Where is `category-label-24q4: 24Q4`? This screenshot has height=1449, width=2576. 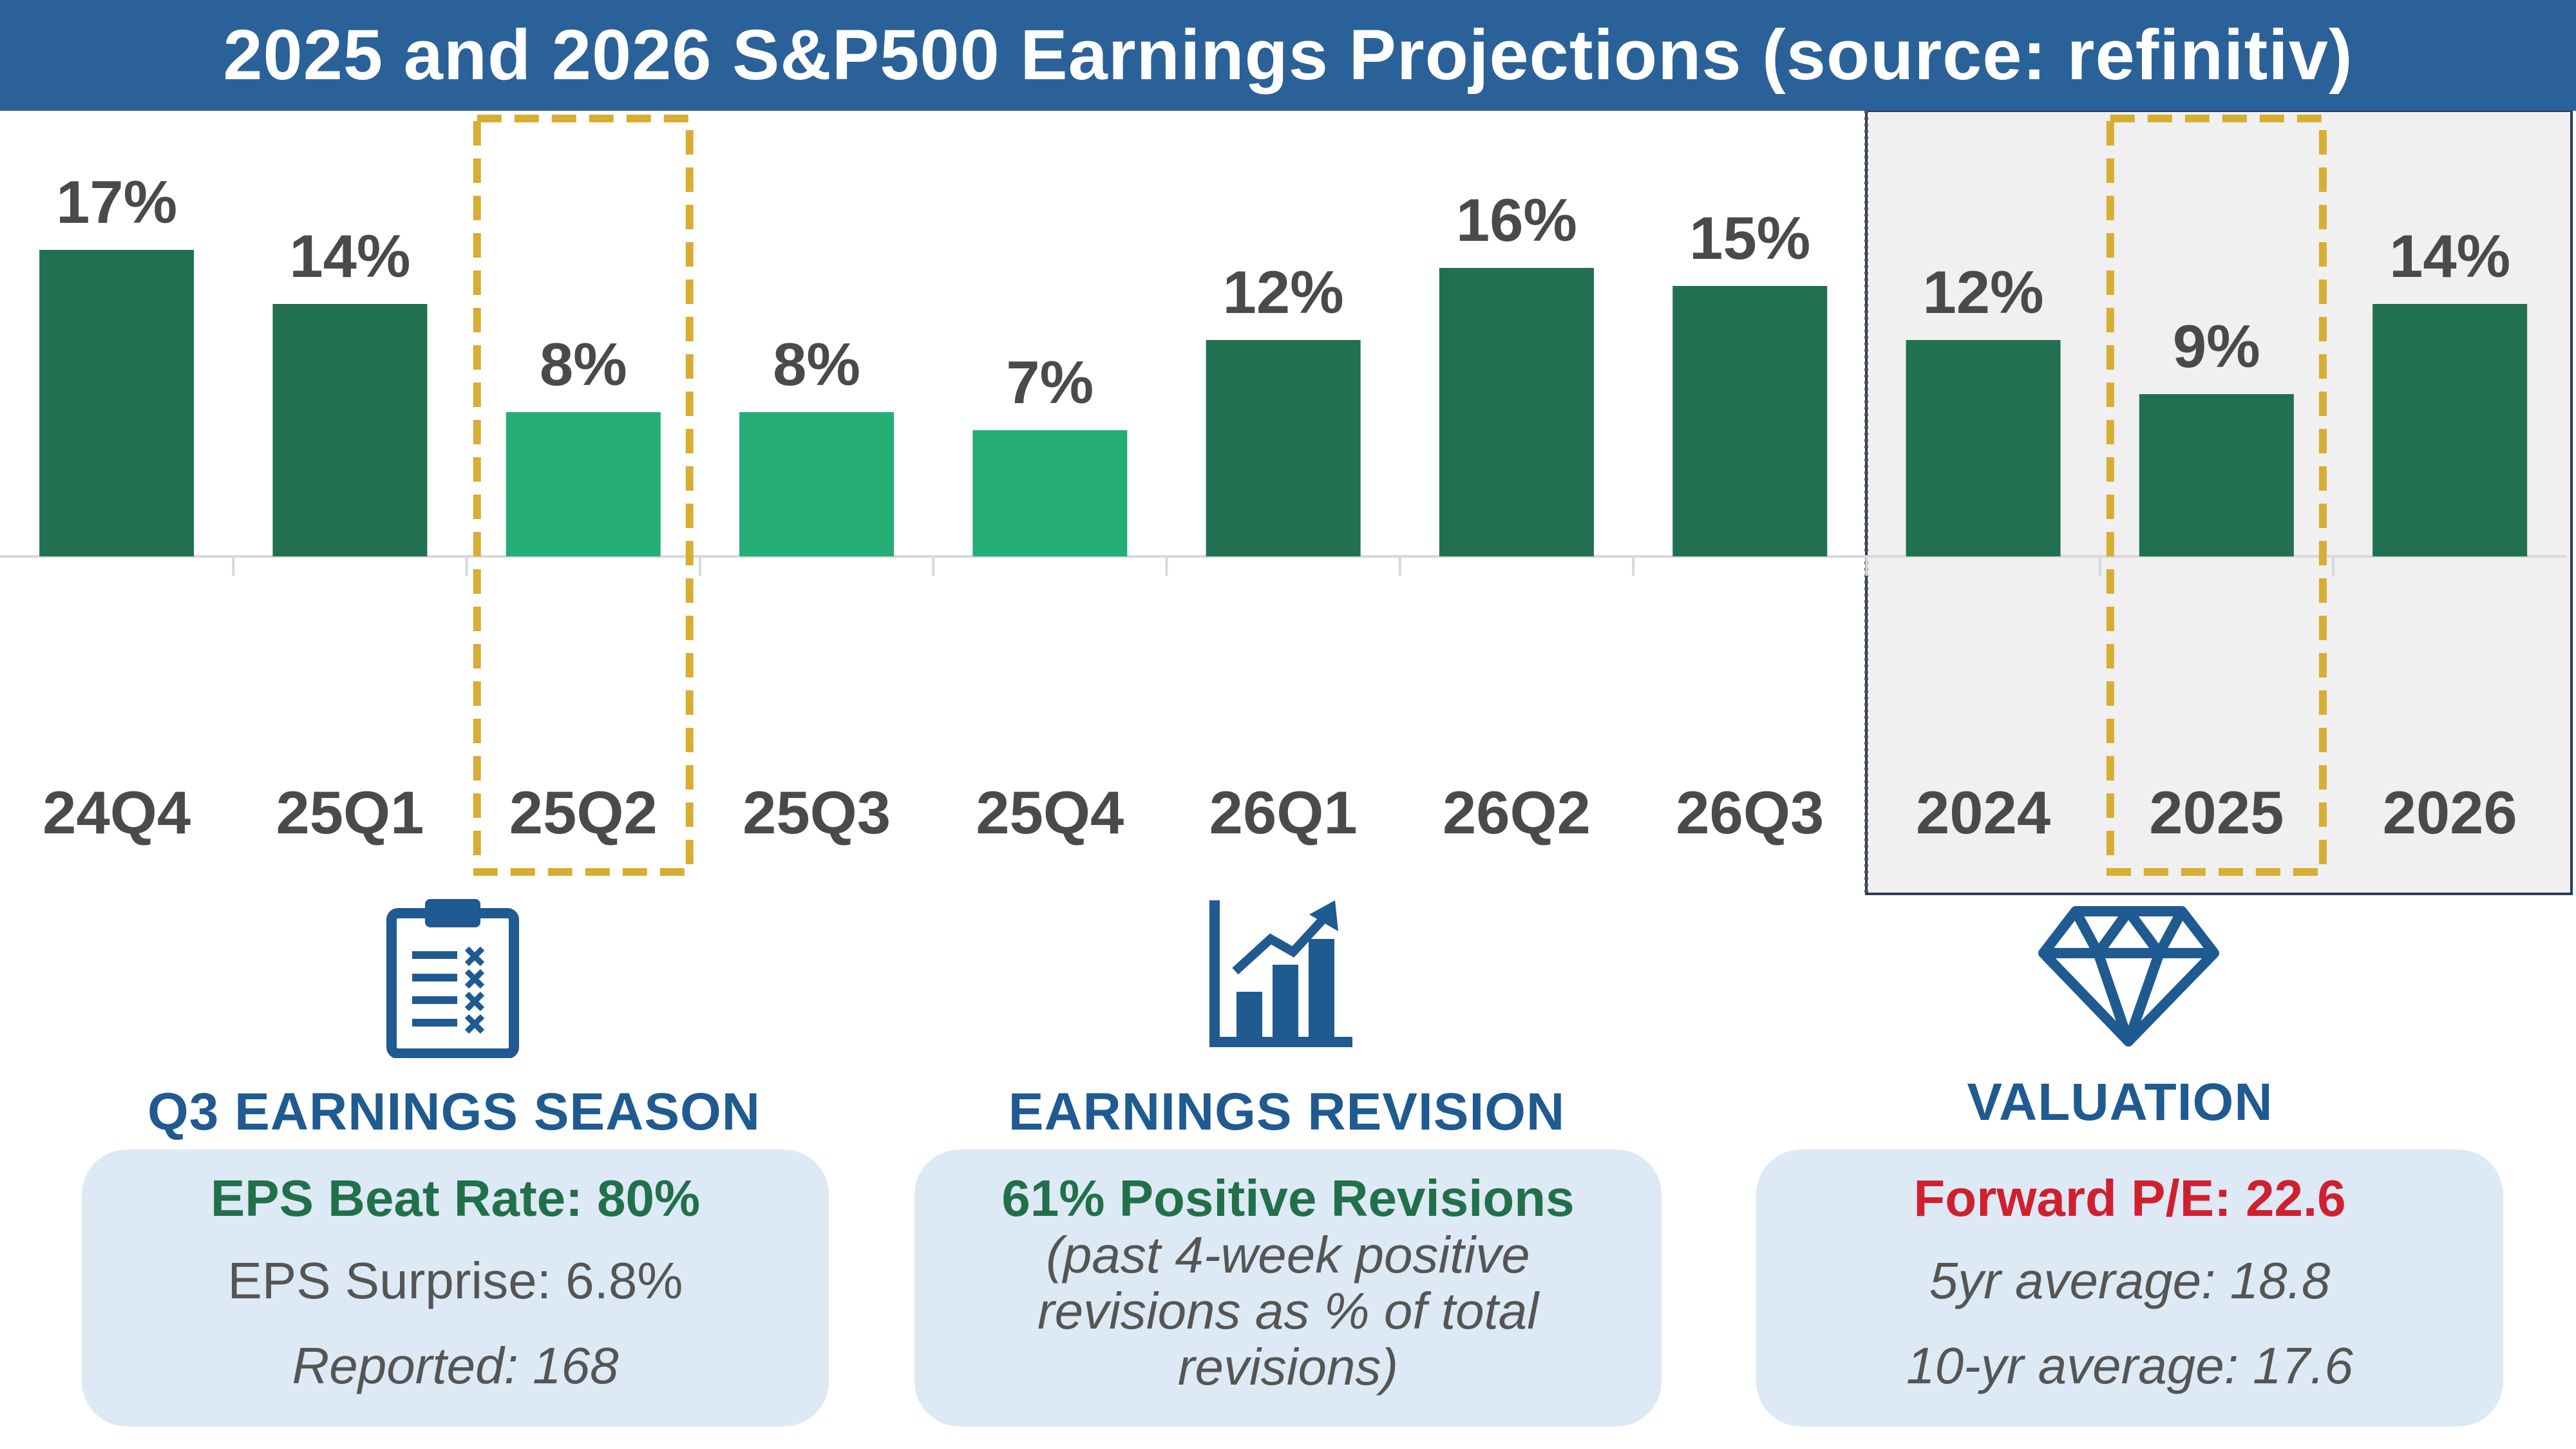
category-label-24q4: 24Q4 is located at coordinates (117, 813).